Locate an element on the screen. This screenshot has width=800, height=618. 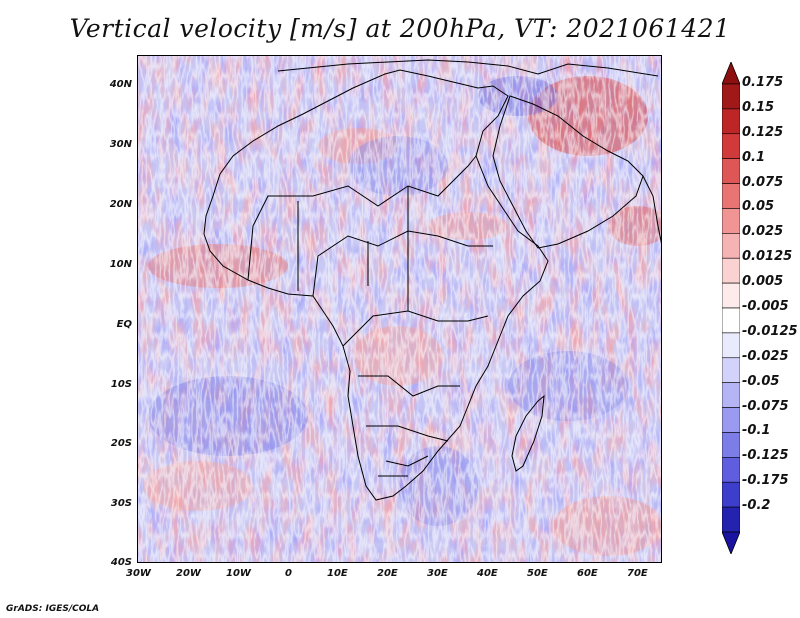
colorbar is located at coordinates (731, 308).